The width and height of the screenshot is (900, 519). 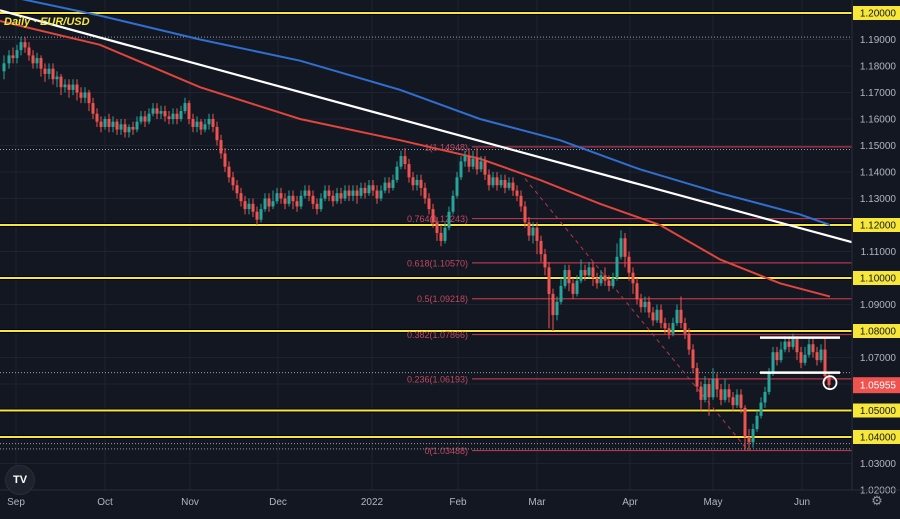 What do you see at coordinates (876, 257) in the screenshot?
I see `price-axis-background` at bounding box center [876, 257].